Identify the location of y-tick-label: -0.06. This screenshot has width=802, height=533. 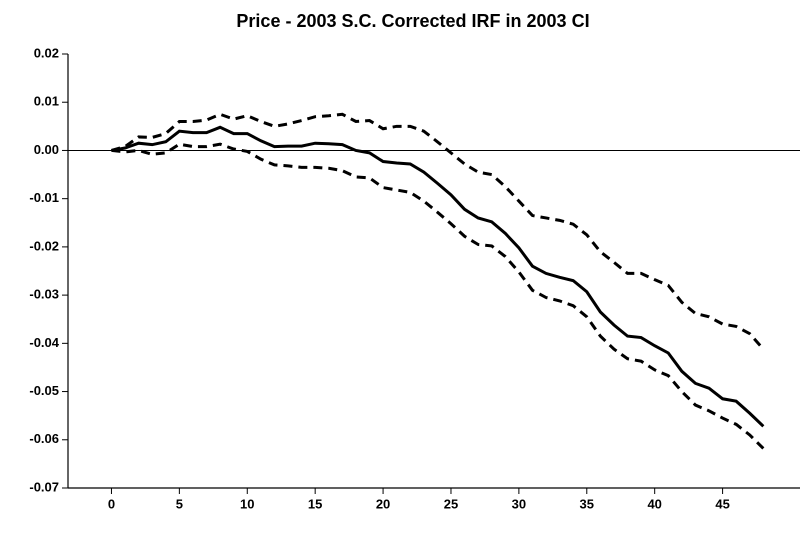
(44, 438).